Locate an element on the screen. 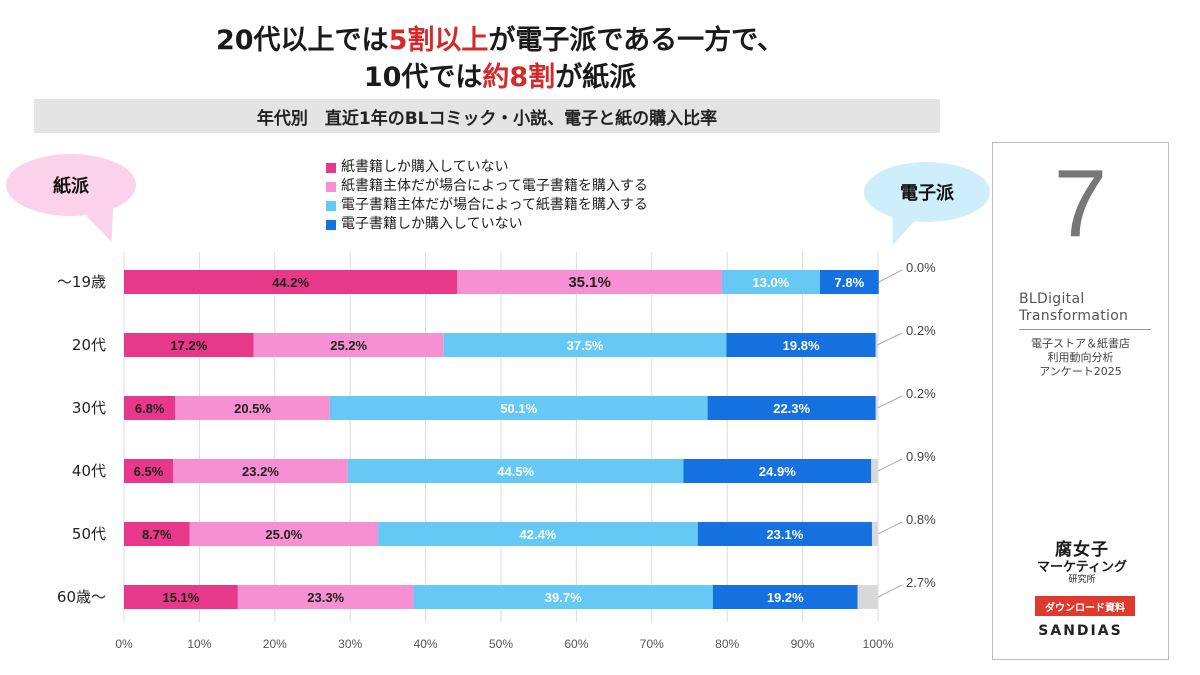 The height and width of the screenshot is (675, 1200). title-line-2: 10代では約8割が紙派 is located at coordinates (500, 77).